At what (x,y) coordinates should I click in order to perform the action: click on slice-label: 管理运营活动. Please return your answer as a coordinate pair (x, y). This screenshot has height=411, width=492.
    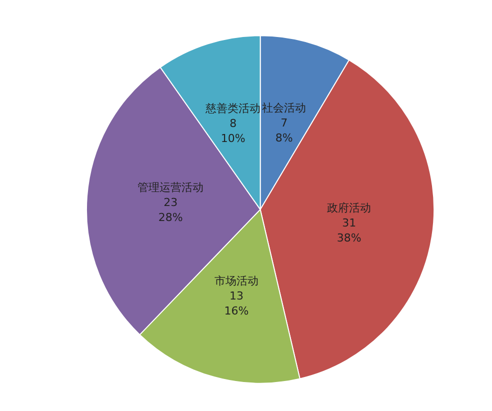
    Looking at the image, I should click on (171, 187).